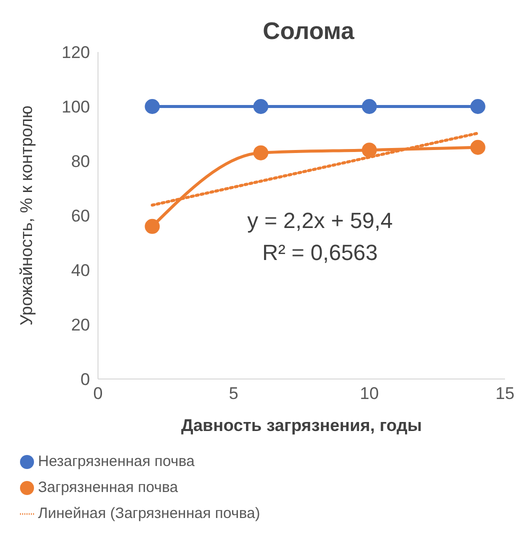 This screenshot has height=547, width=527. I want to click on y-tick-label: 0, so click(85, 380).